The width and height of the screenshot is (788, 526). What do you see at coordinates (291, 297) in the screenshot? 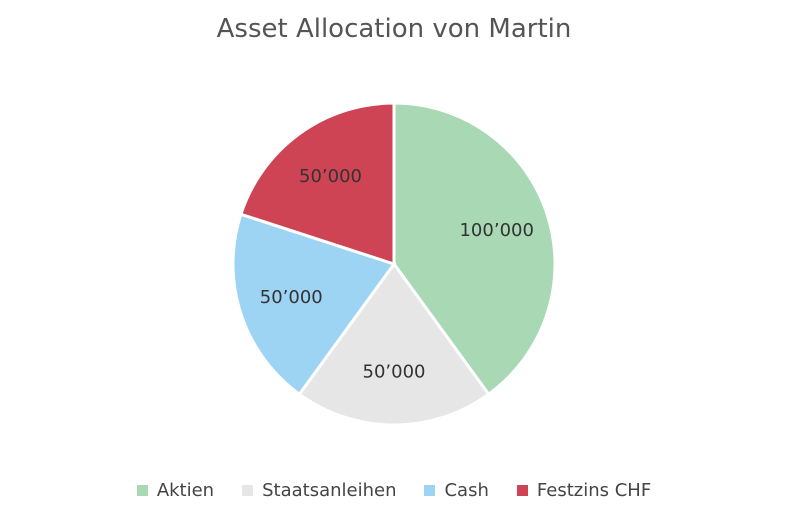
I see `data-label-cash: 50’000` at bounding box center [291, 297].